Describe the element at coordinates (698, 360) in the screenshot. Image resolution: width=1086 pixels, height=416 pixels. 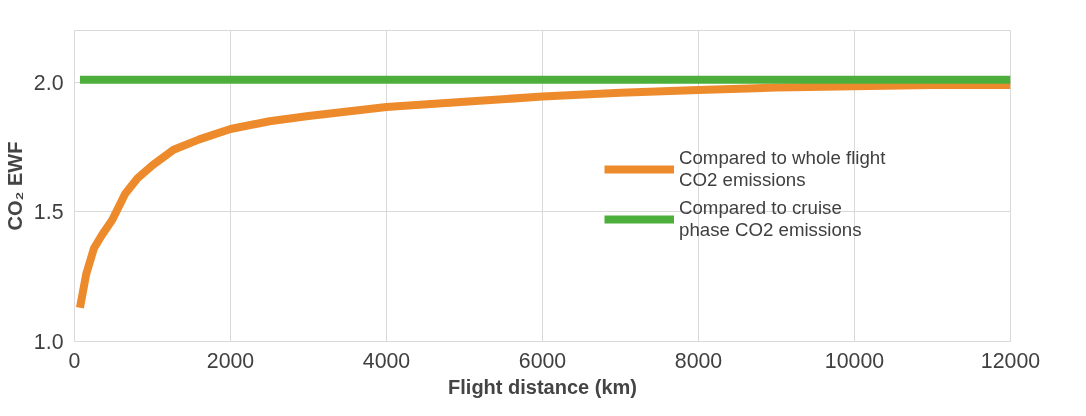
I see `x-tick-label: 8000` at that location.